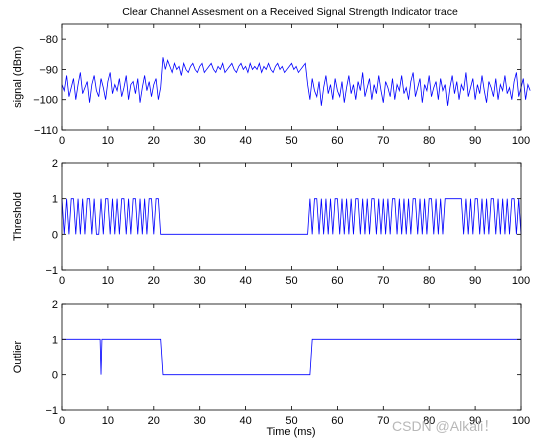  Describe the element at coordinates (48, 40) in the screenshot. I see `y-tick-label: −80` at that location.